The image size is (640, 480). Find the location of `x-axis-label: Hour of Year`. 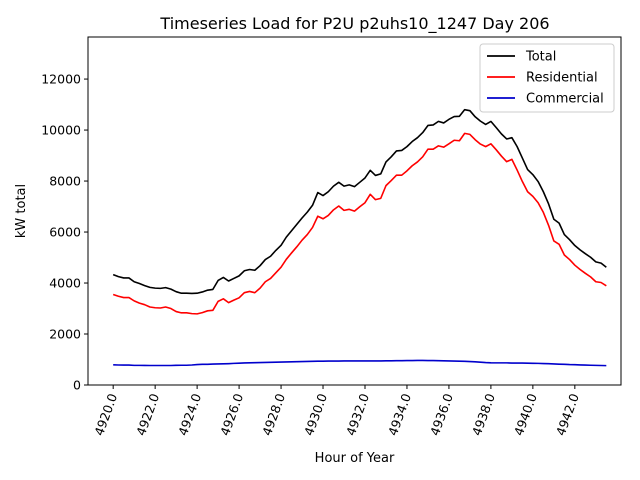

x-axis-label: Hour of Year is located at coordinates (355, 458).